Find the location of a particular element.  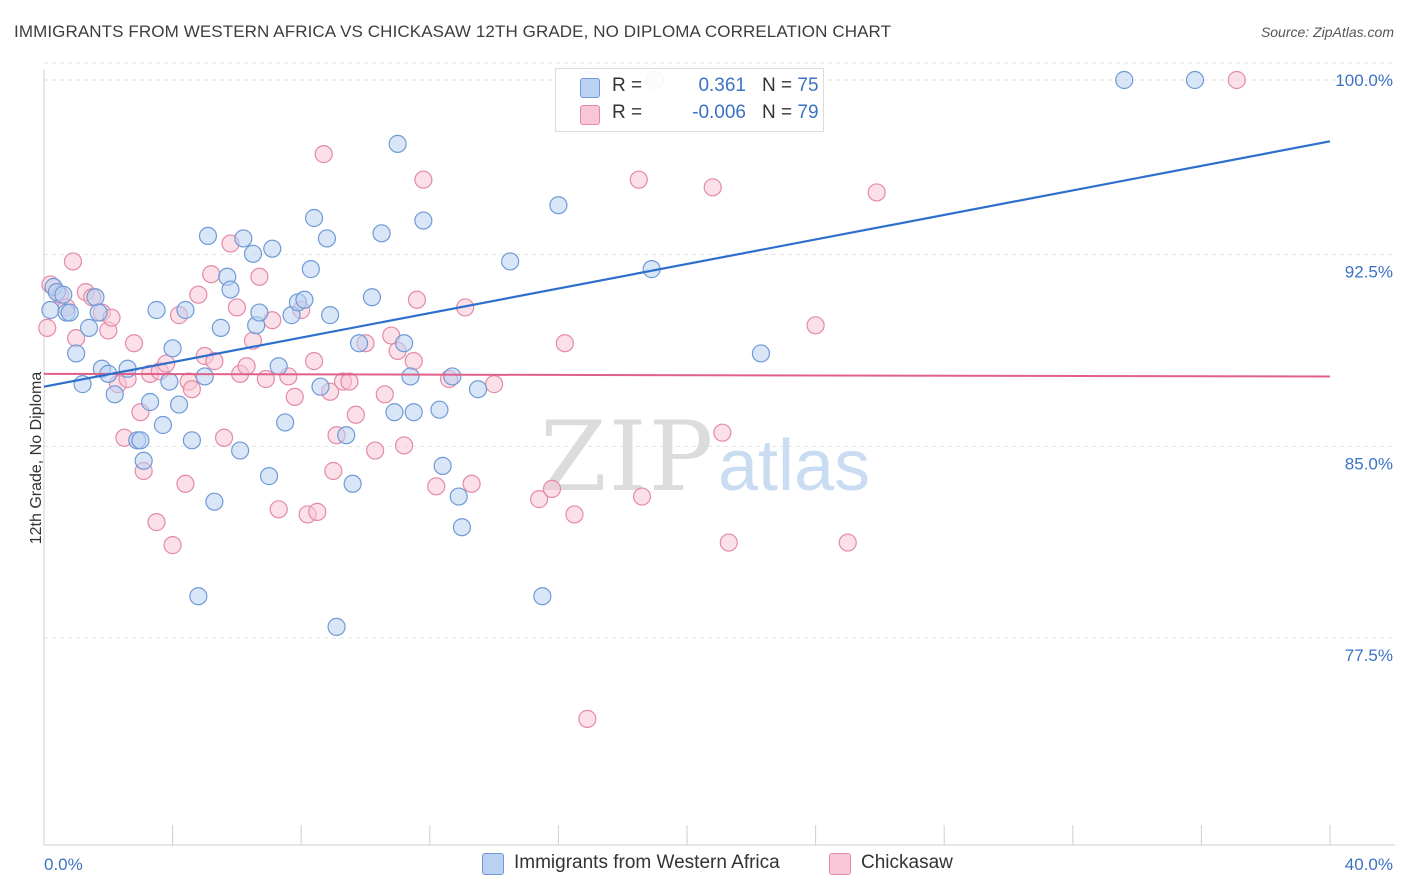

legend-swatch-pink is located at coordinates (590, 115).